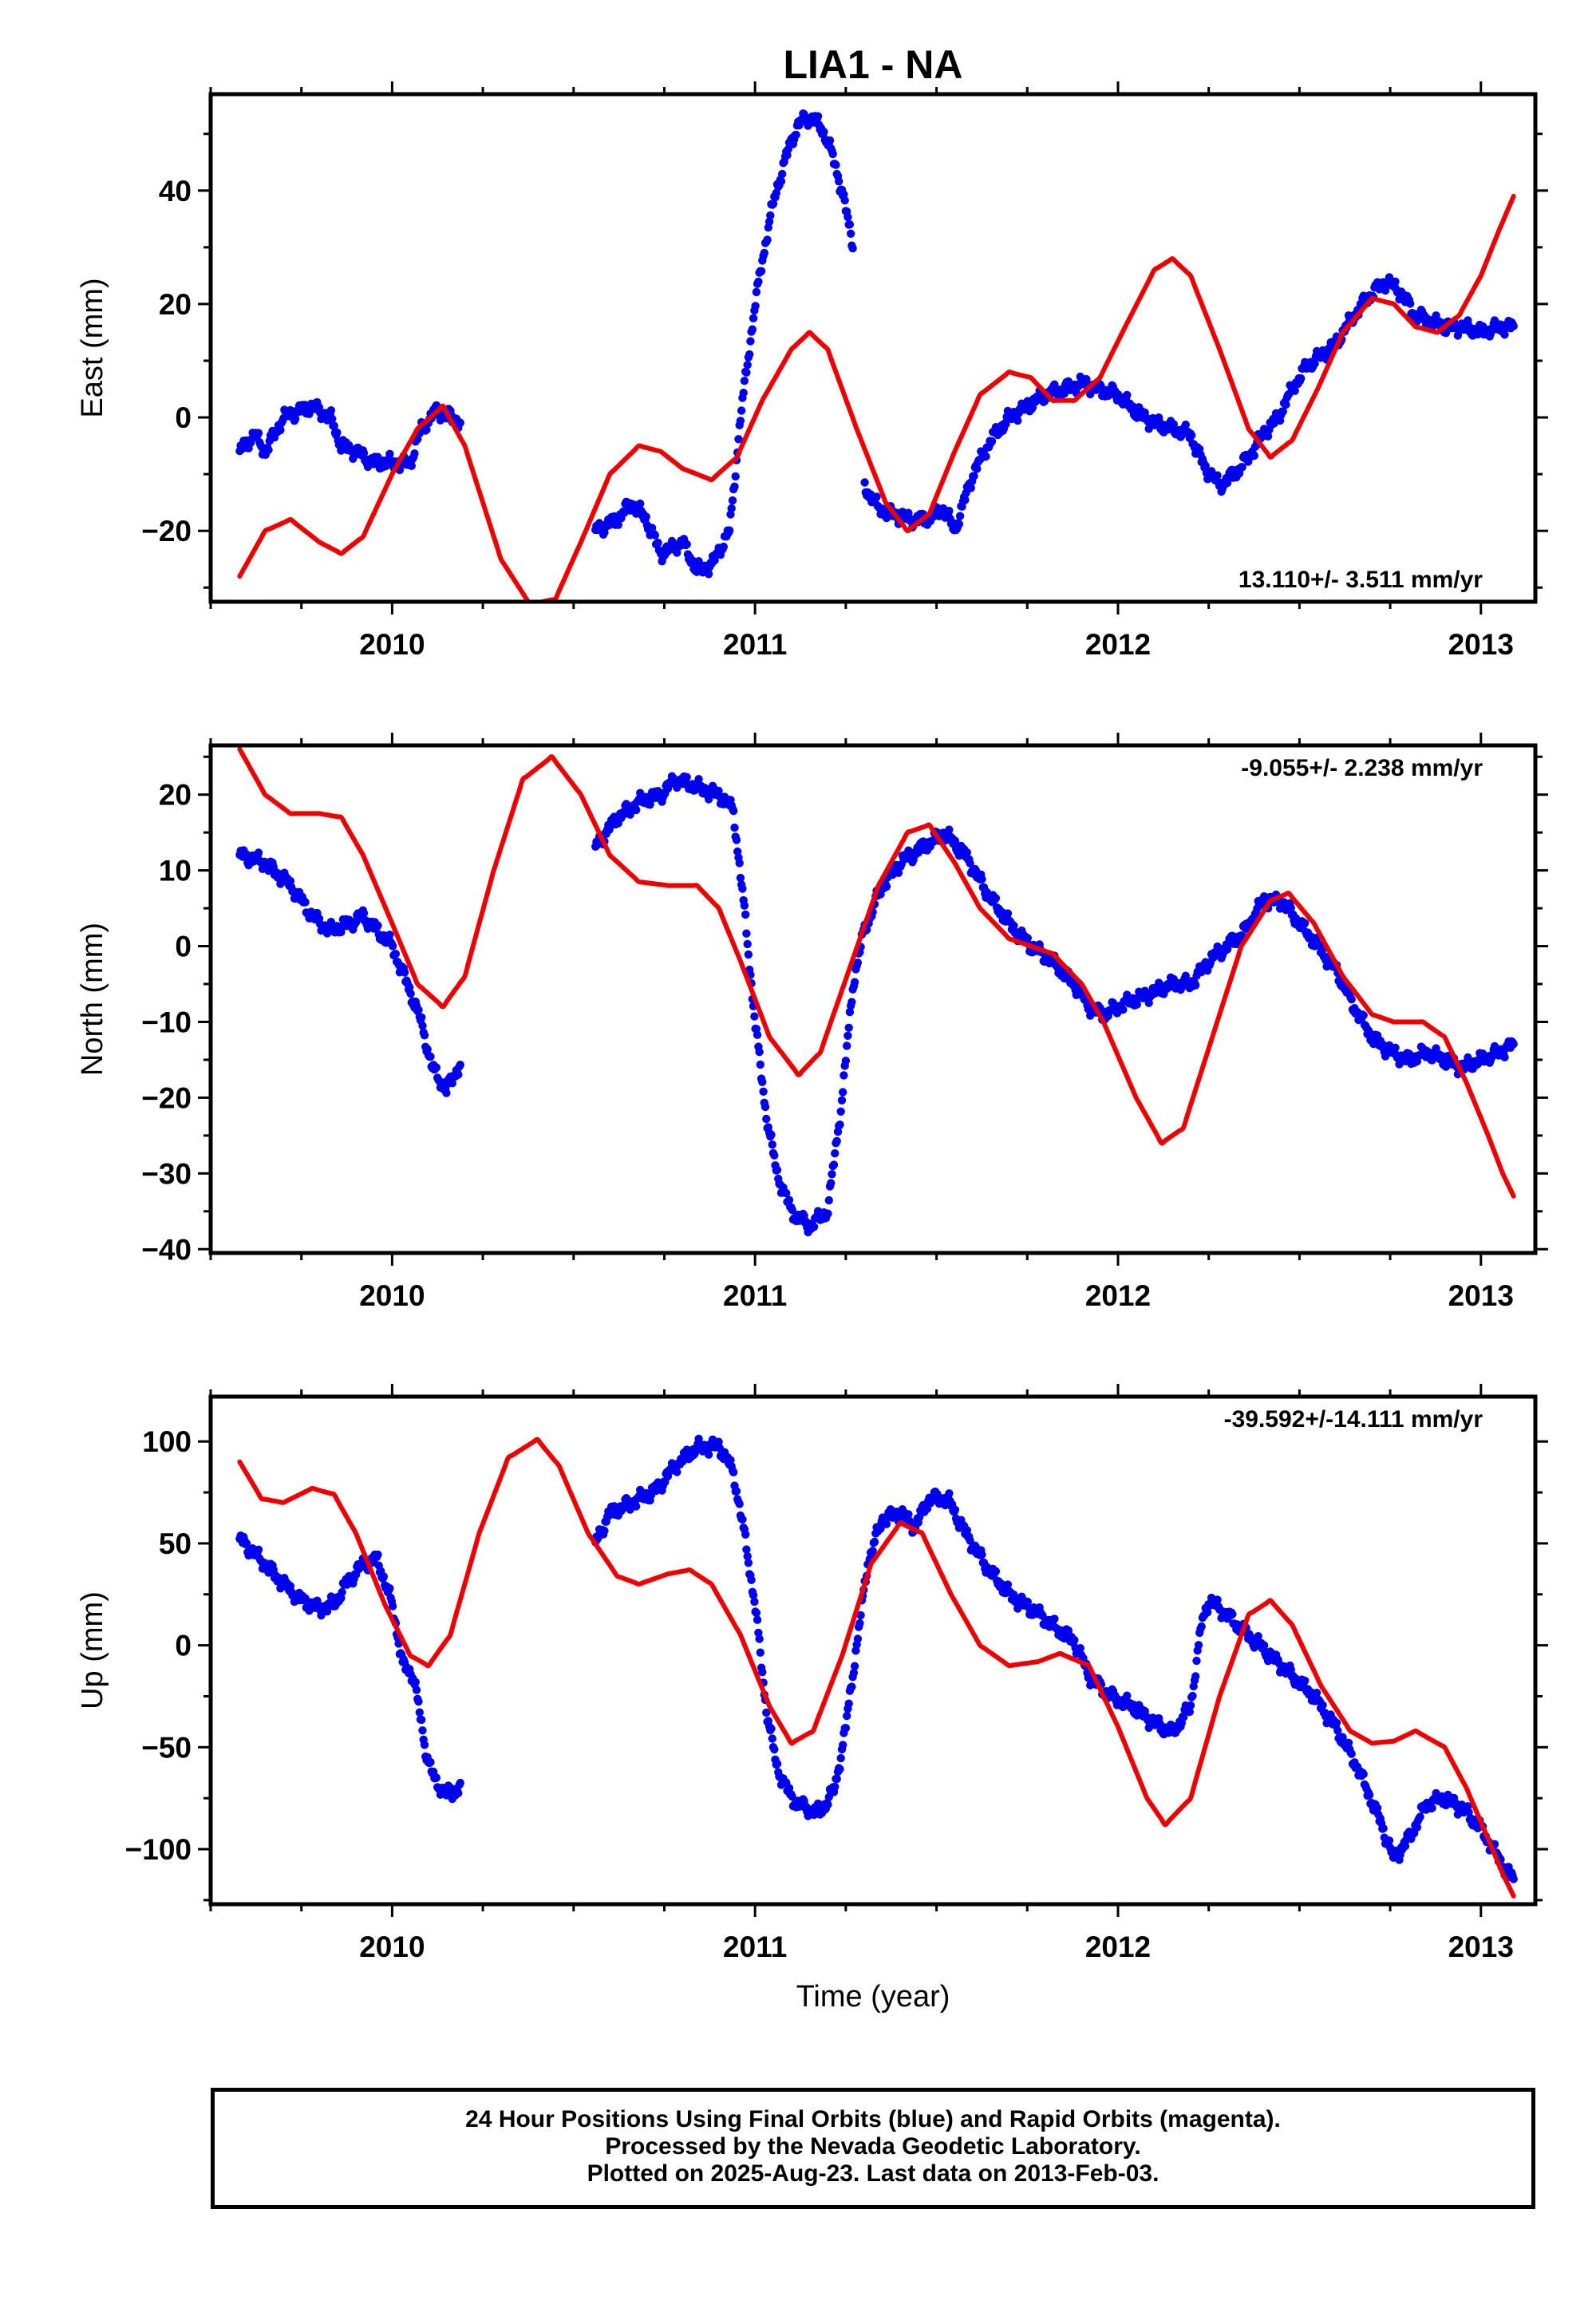 This screenshot has width=1596, height=2316. What do you see at coordinates (1362, 768) in the screenshot?
I see `north-rate-label: -9.055+/- 2.238 mm/yr` at bounding box center [1362, 768].